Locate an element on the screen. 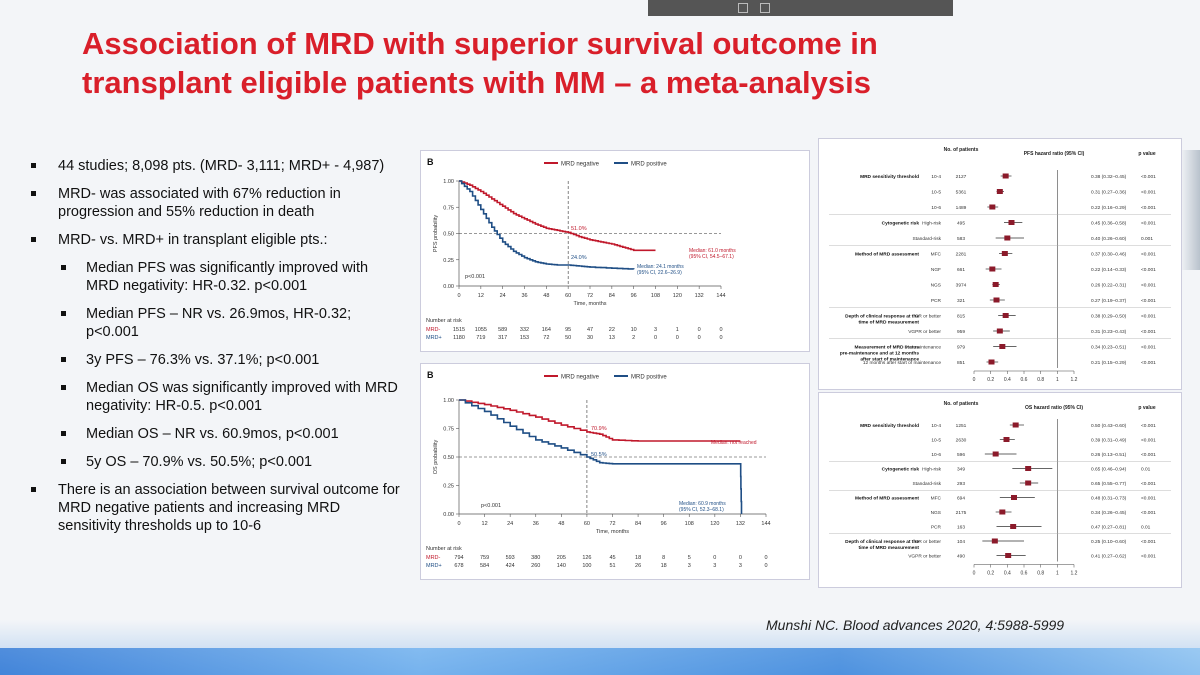  risk-table-cell: 260 is located at coordinates (535, 566).